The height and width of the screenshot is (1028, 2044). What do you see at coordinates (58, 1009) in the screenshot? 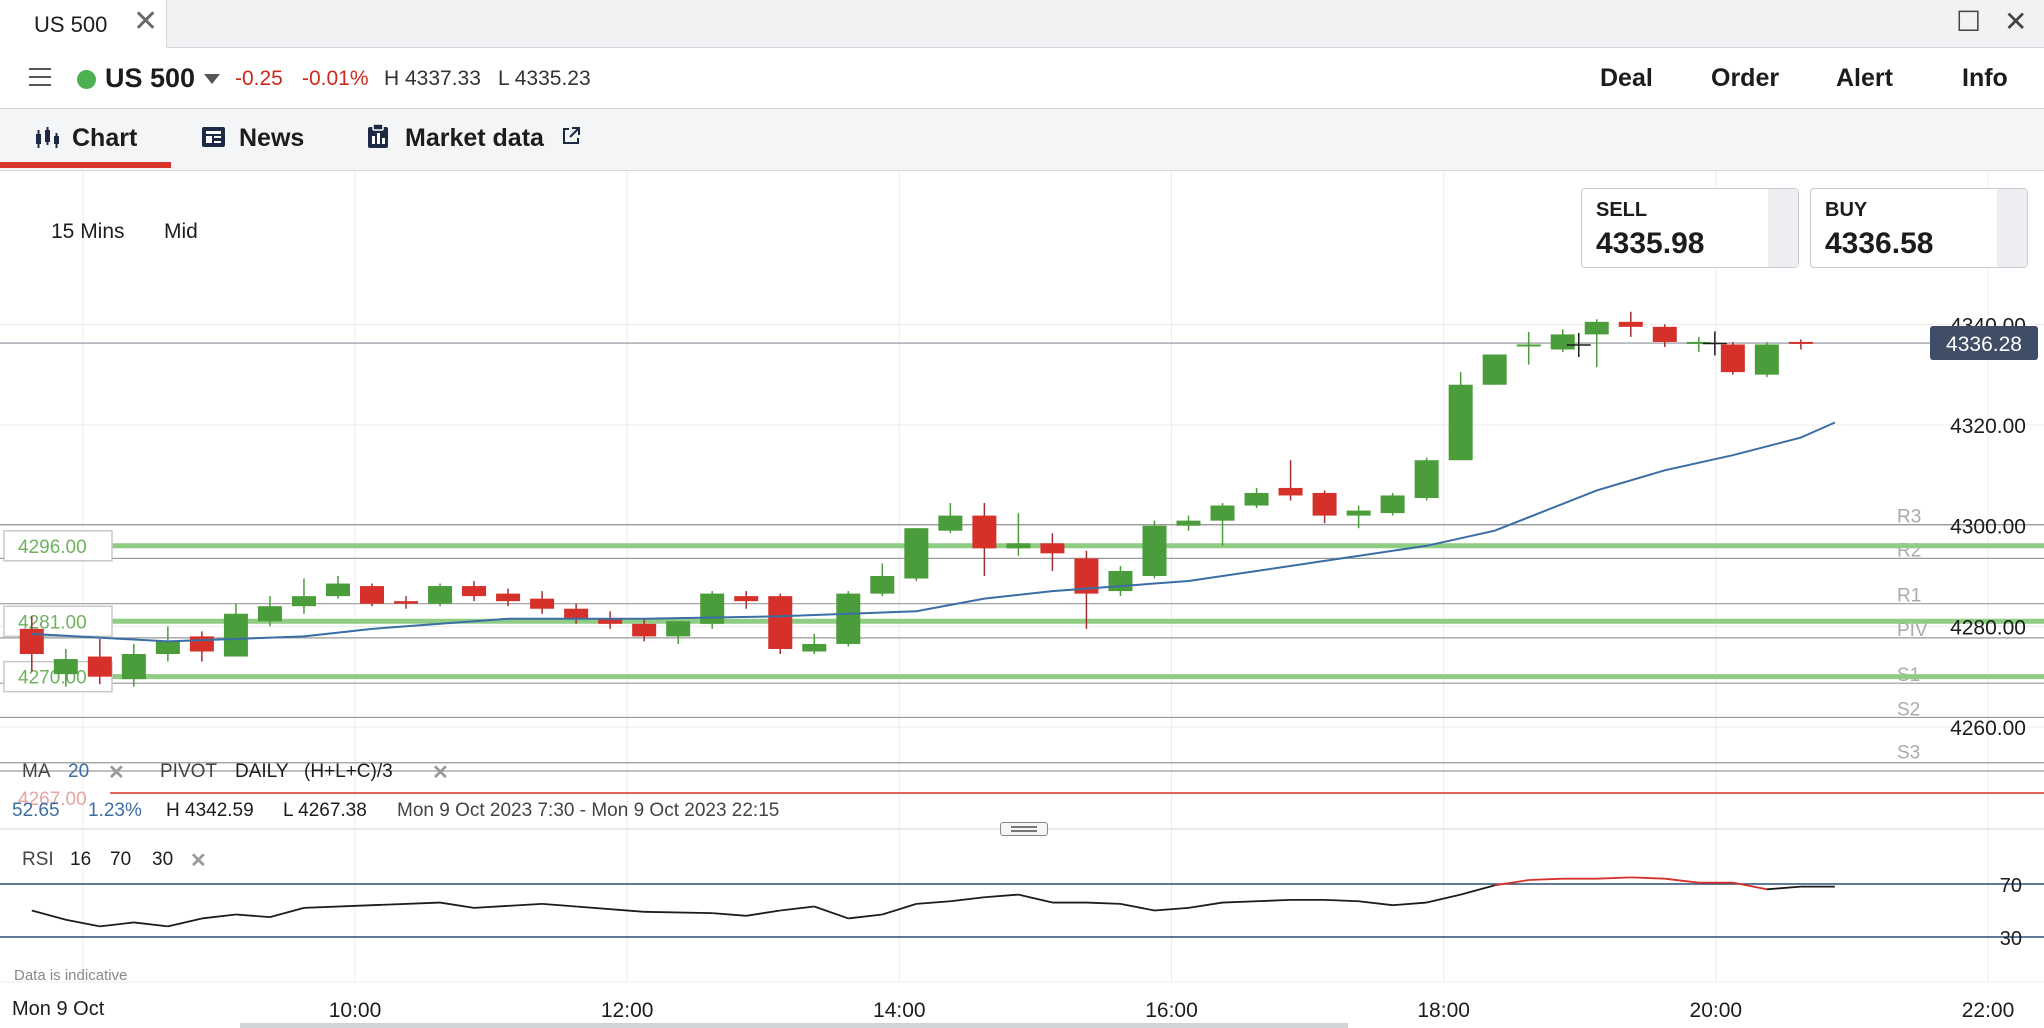
I see `chart-start-date: Mon 9 Oct` at bounding box center [58, 1009].